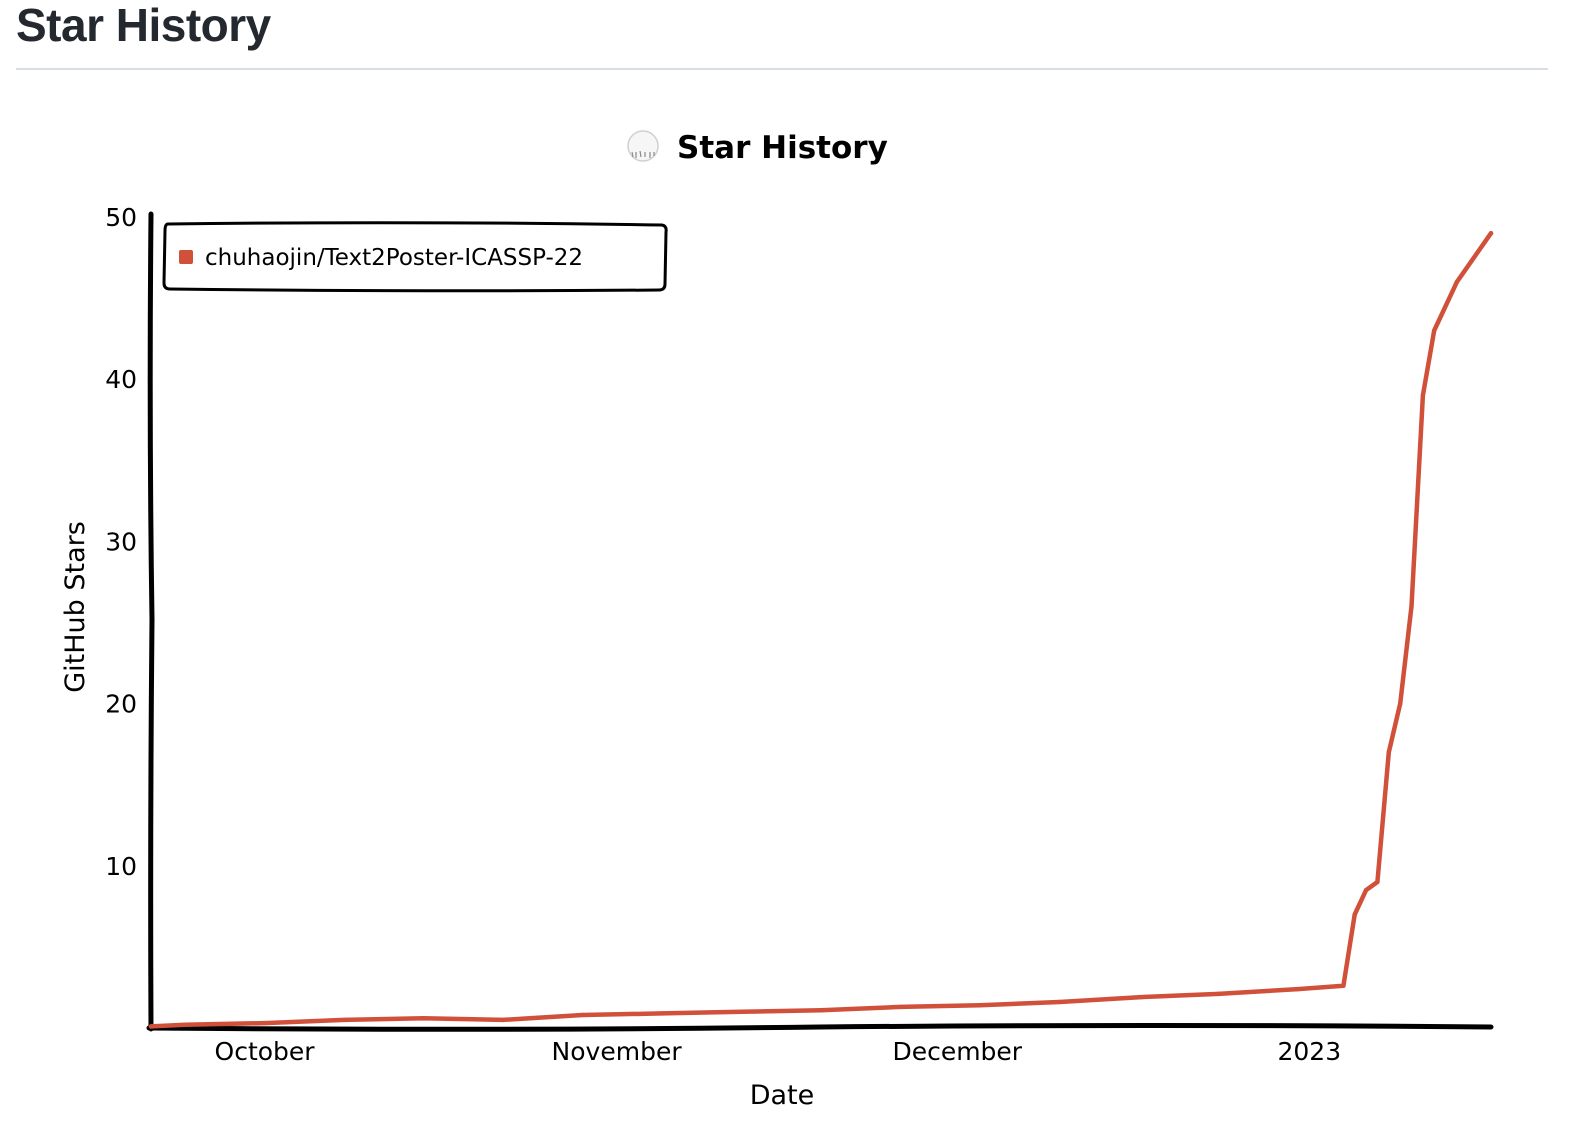  What do you see at coordinates (143, 25) in the screenshot?
I see `page-title: Star History` at bounding box center [143, 25].